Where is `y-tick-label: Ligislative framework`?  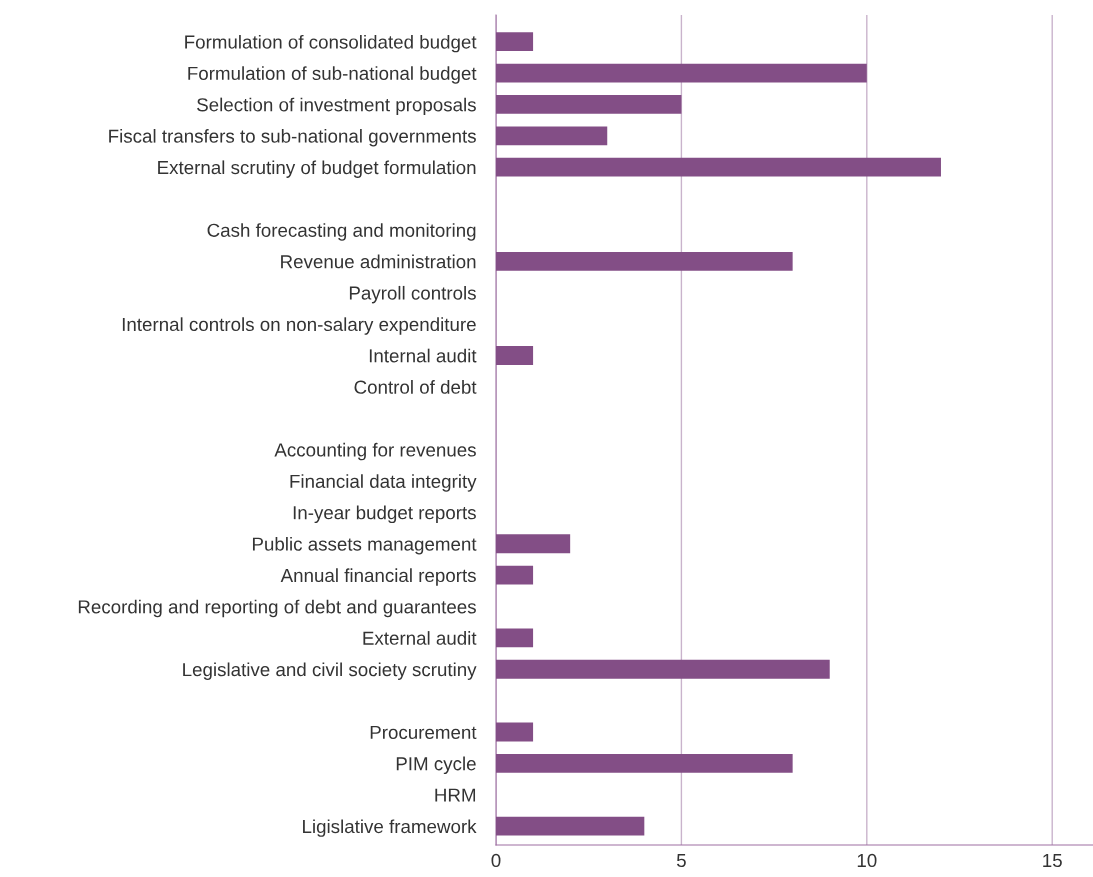 y-tick-label: Ligislative framework is located at coordinates (390, 828).